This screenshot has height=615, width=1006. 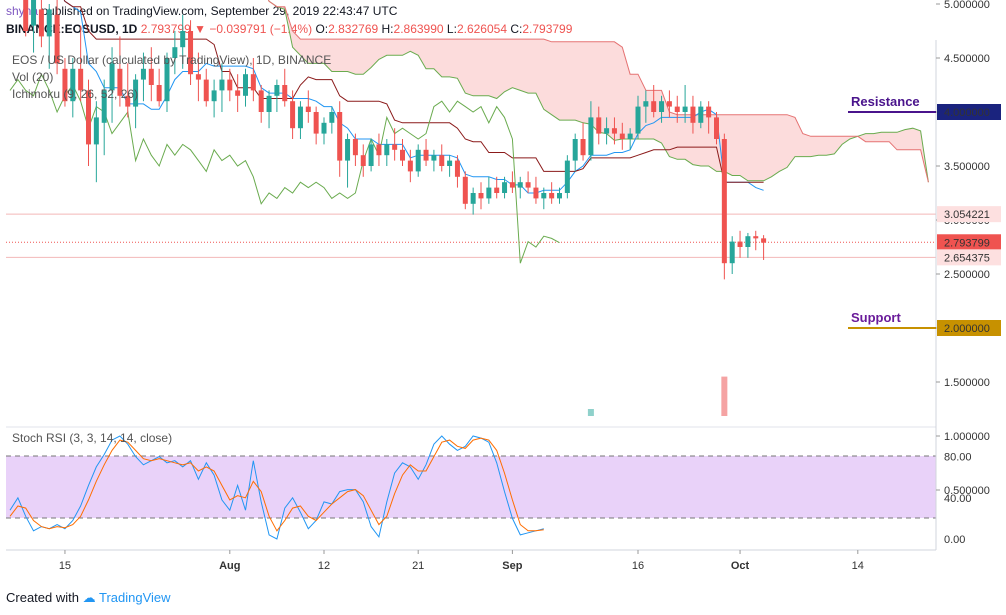 What do you see at coordinates (954, 540) in the screenshot?
I see `stoch-tick-label: 0.00` at bounding box center [954, 540].